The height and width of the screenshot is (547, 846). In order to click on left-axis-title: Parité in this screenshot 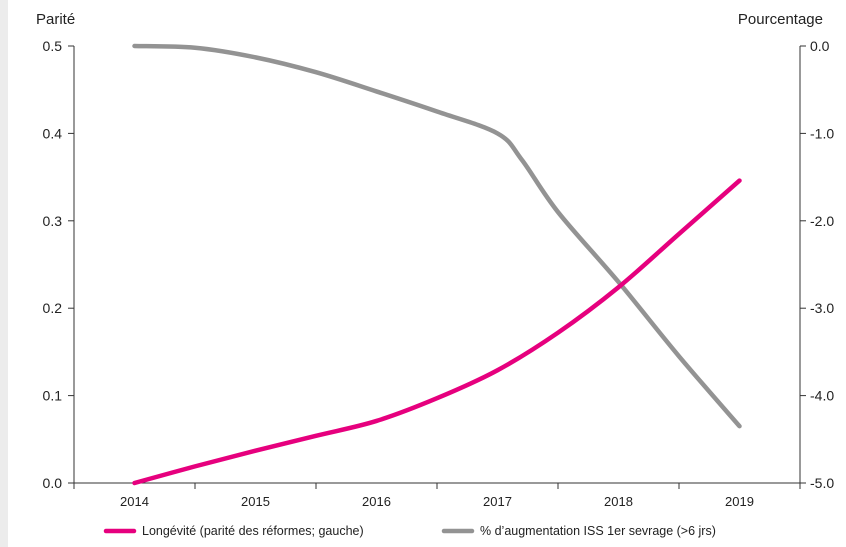, I will do `click(55, 19)`.